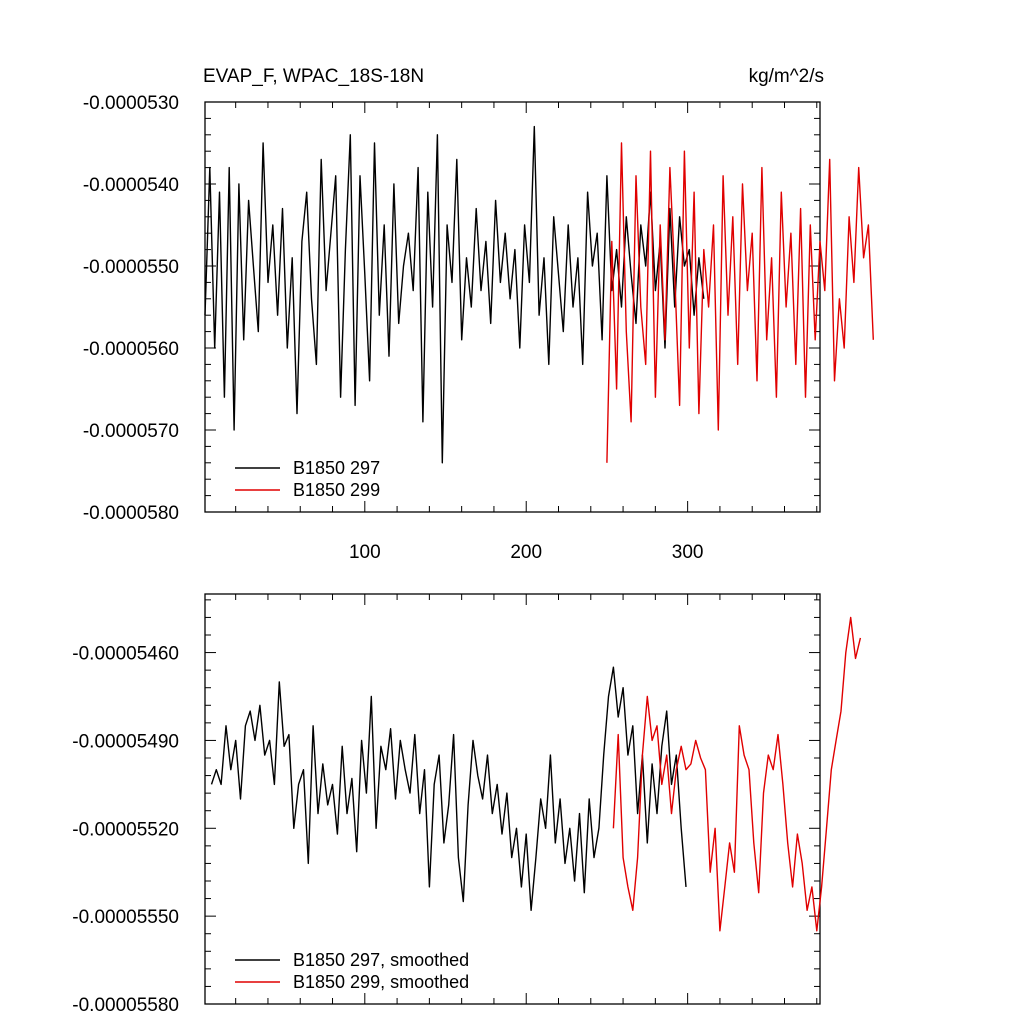 The width and height of the screenshot is (1024, 1024). Describe the element at coordinates (381, 982) in the screenshot. I see `legend-label-2: B1850 299, smoothed` at that location.